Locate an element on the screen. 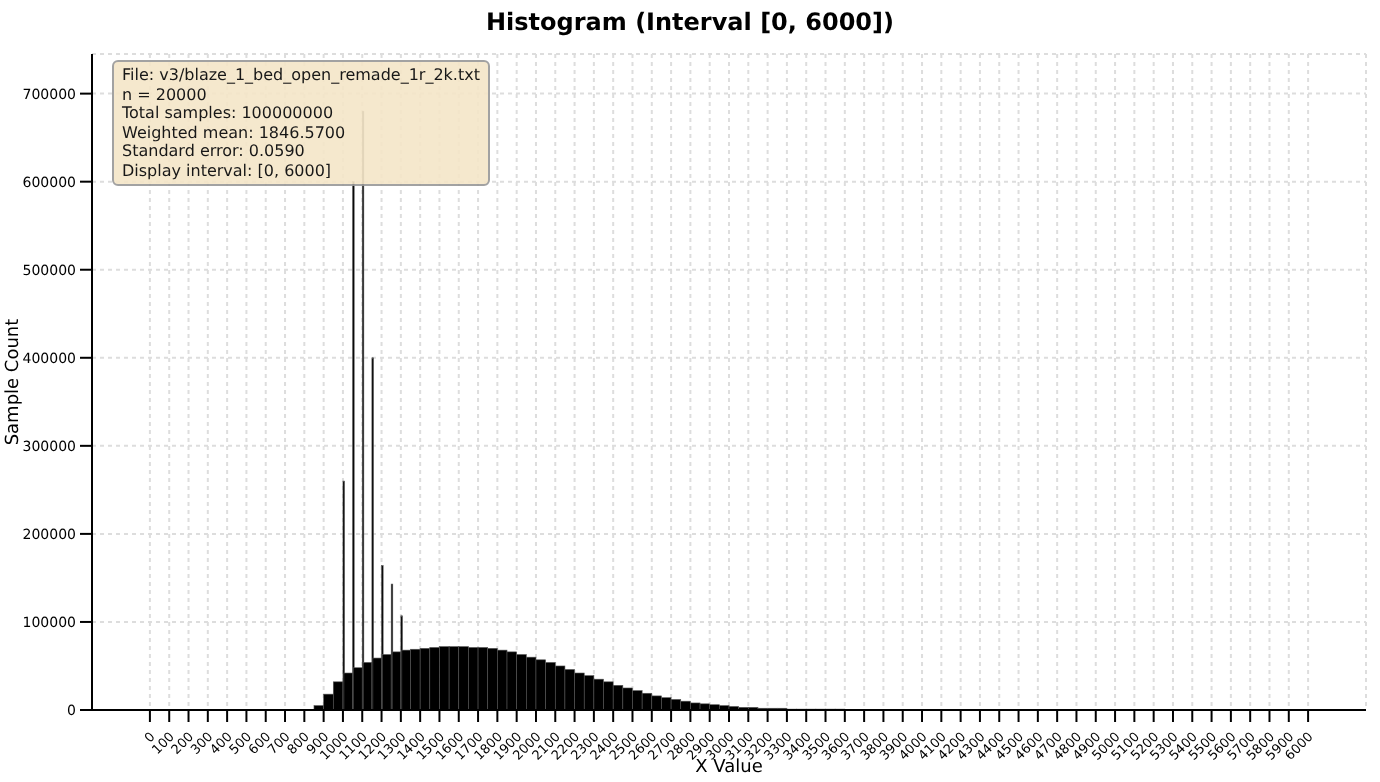 This screenshot has height=782, width=1380. annotation: n = 20000 is located at coordinates (165, 94).